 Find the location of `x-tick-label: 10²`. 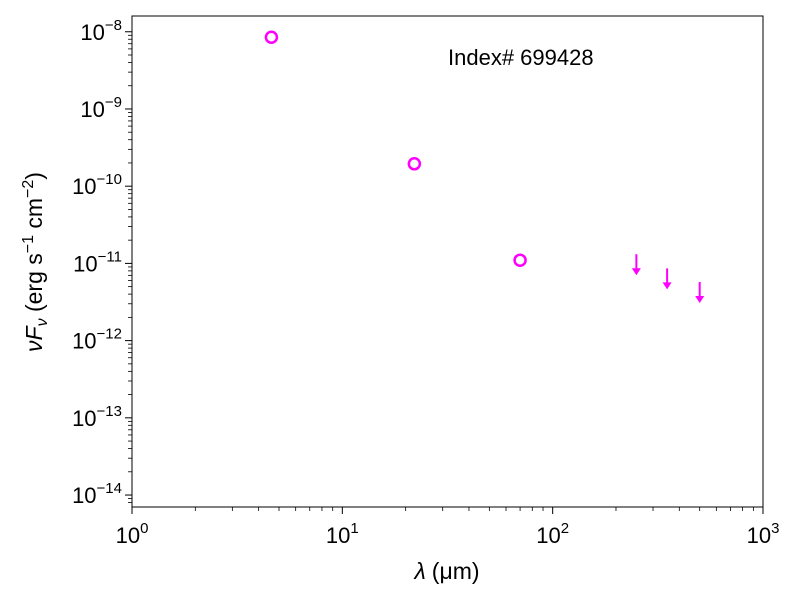

x-tick-label: 10² is located at coordinates (552, 534).